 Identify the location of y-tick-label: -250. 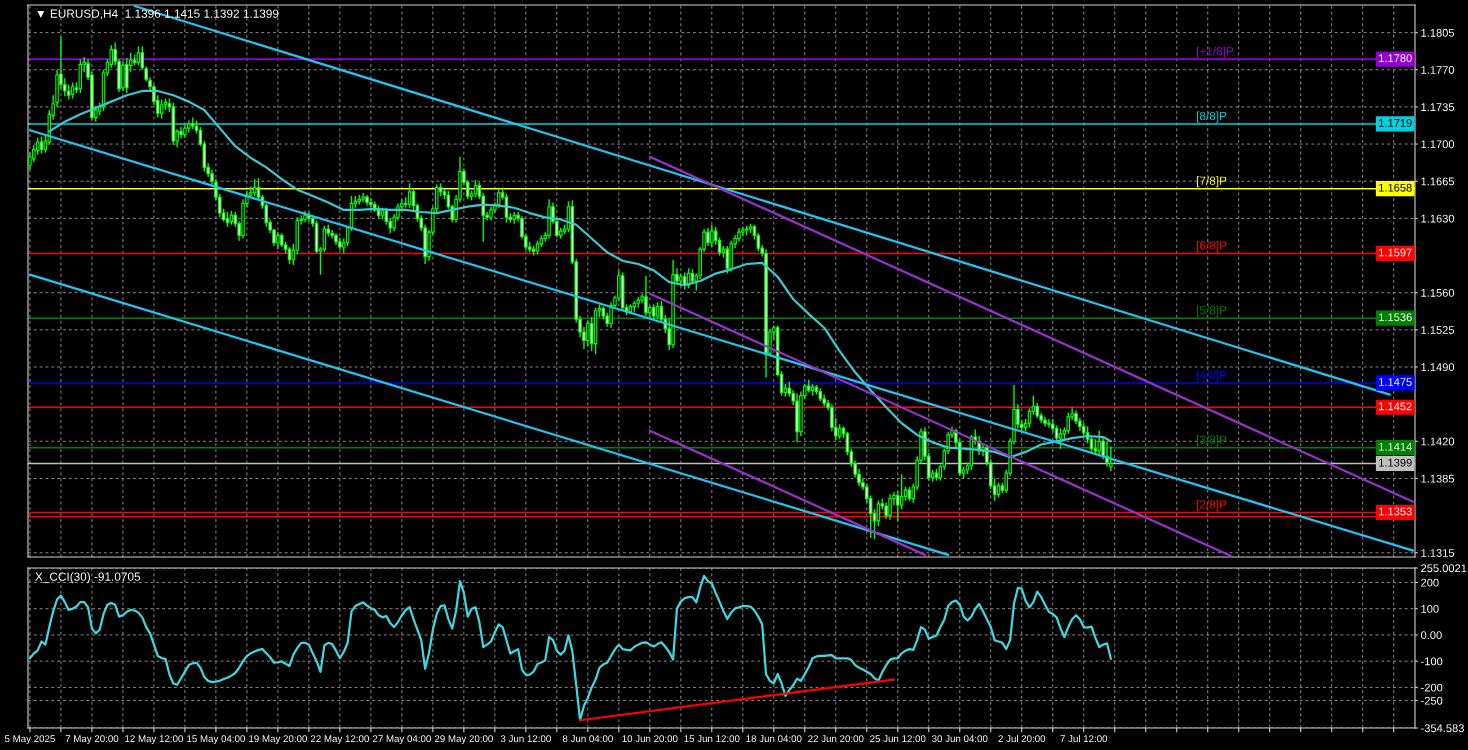
(1432, 700).